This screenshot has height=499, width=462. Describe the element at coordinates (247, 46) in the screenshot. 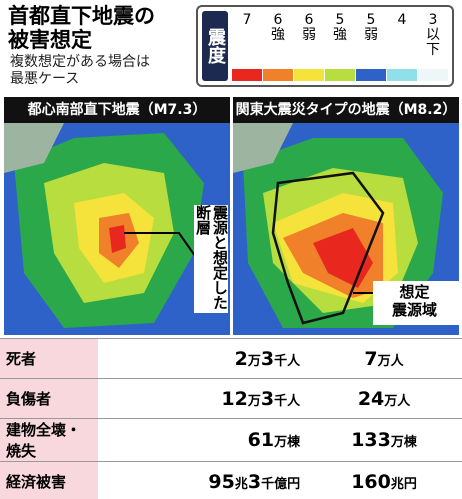

I see `legend-item: 7` at that location.